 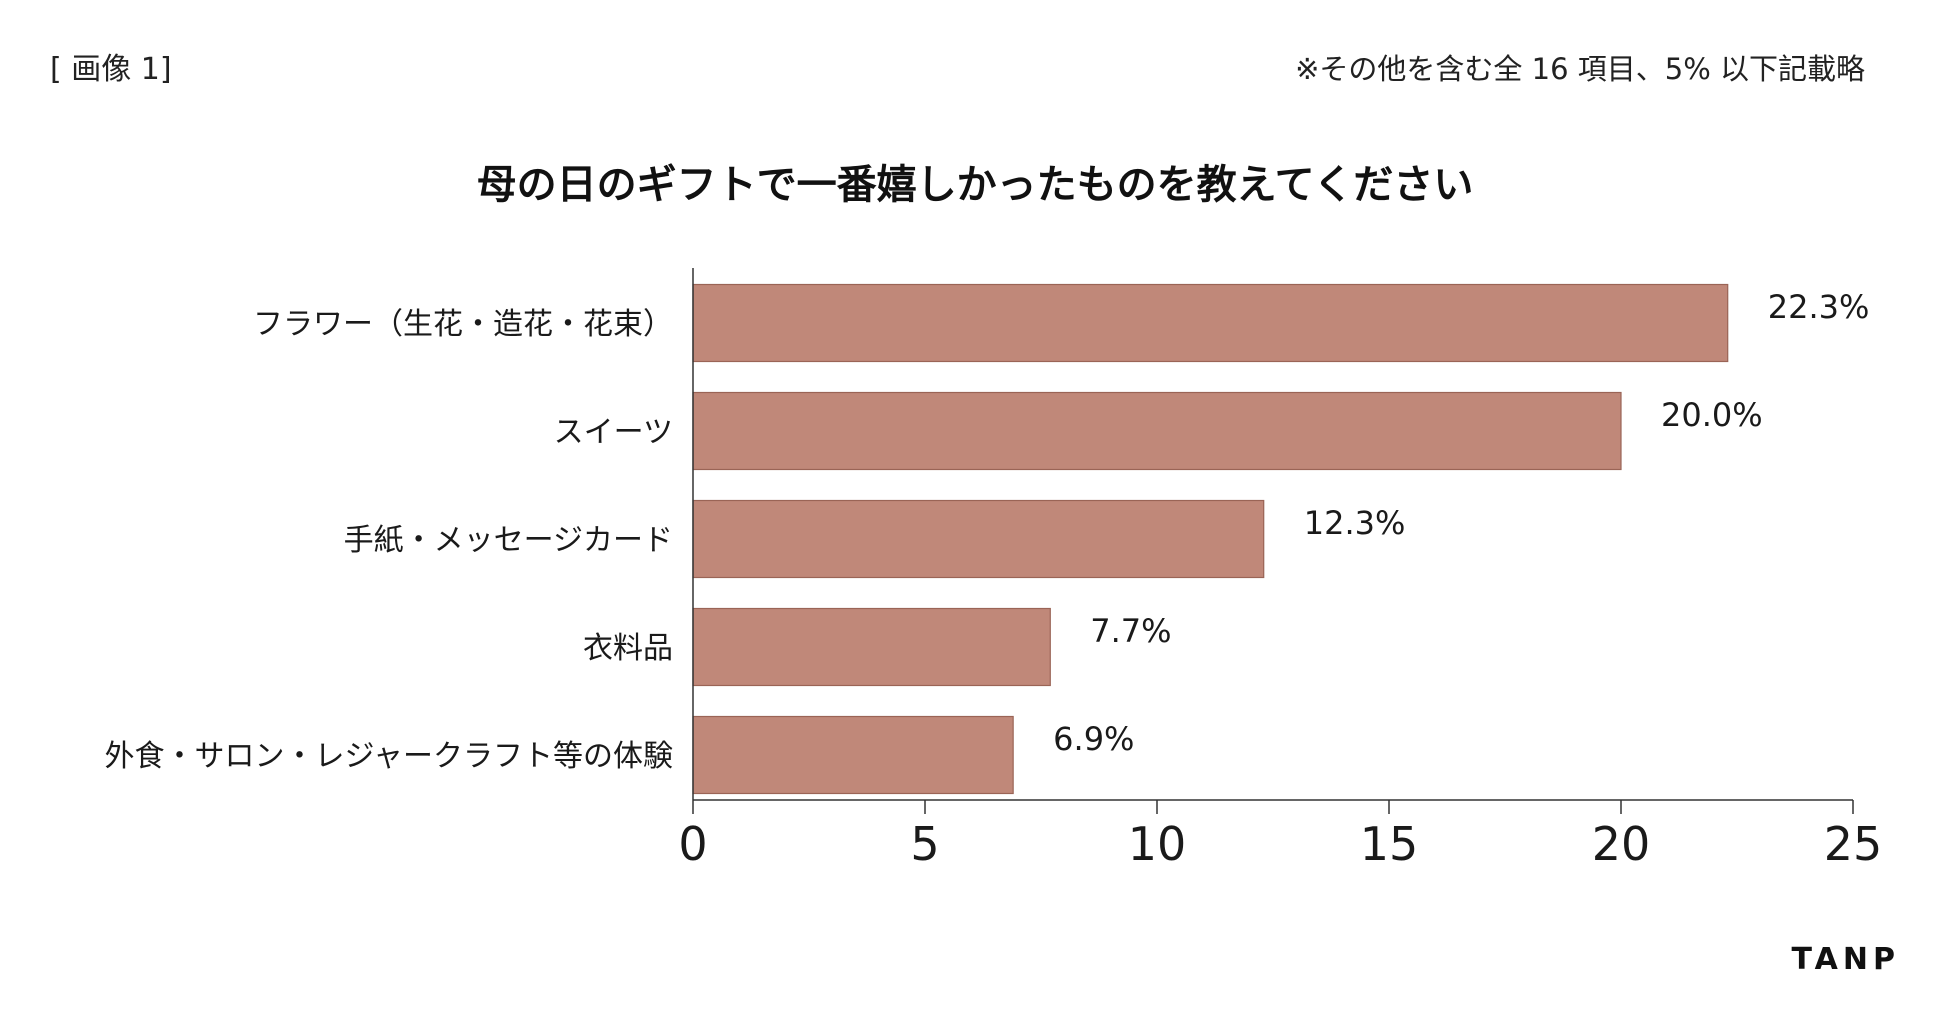 I want to click on category-label: 手紙・メッセージカード, so click(x=508, y=540).